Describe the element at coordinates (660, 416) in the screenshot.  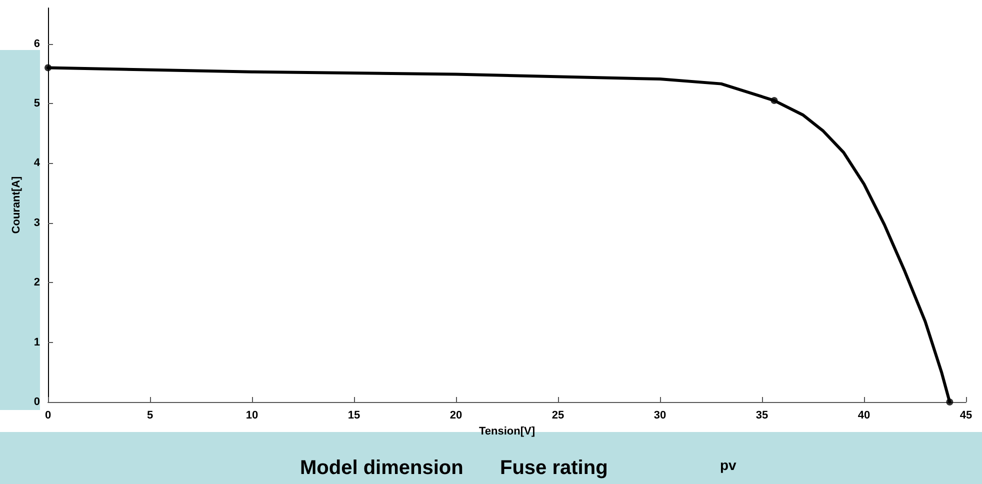
I see `x-tick-label: 30` at that location.